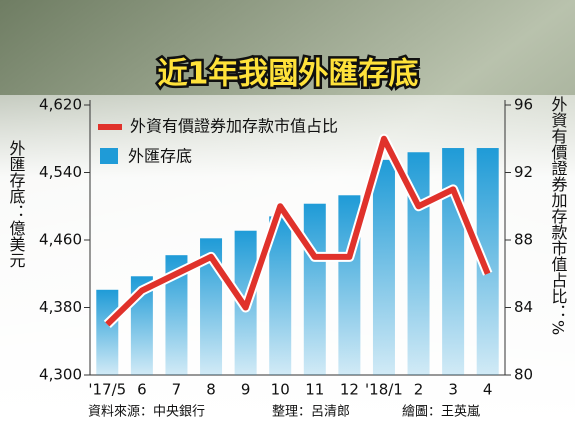 The width and height of the screenshot is (575, 423). I want to click on x-tick-label: 9, so click(246, 390).